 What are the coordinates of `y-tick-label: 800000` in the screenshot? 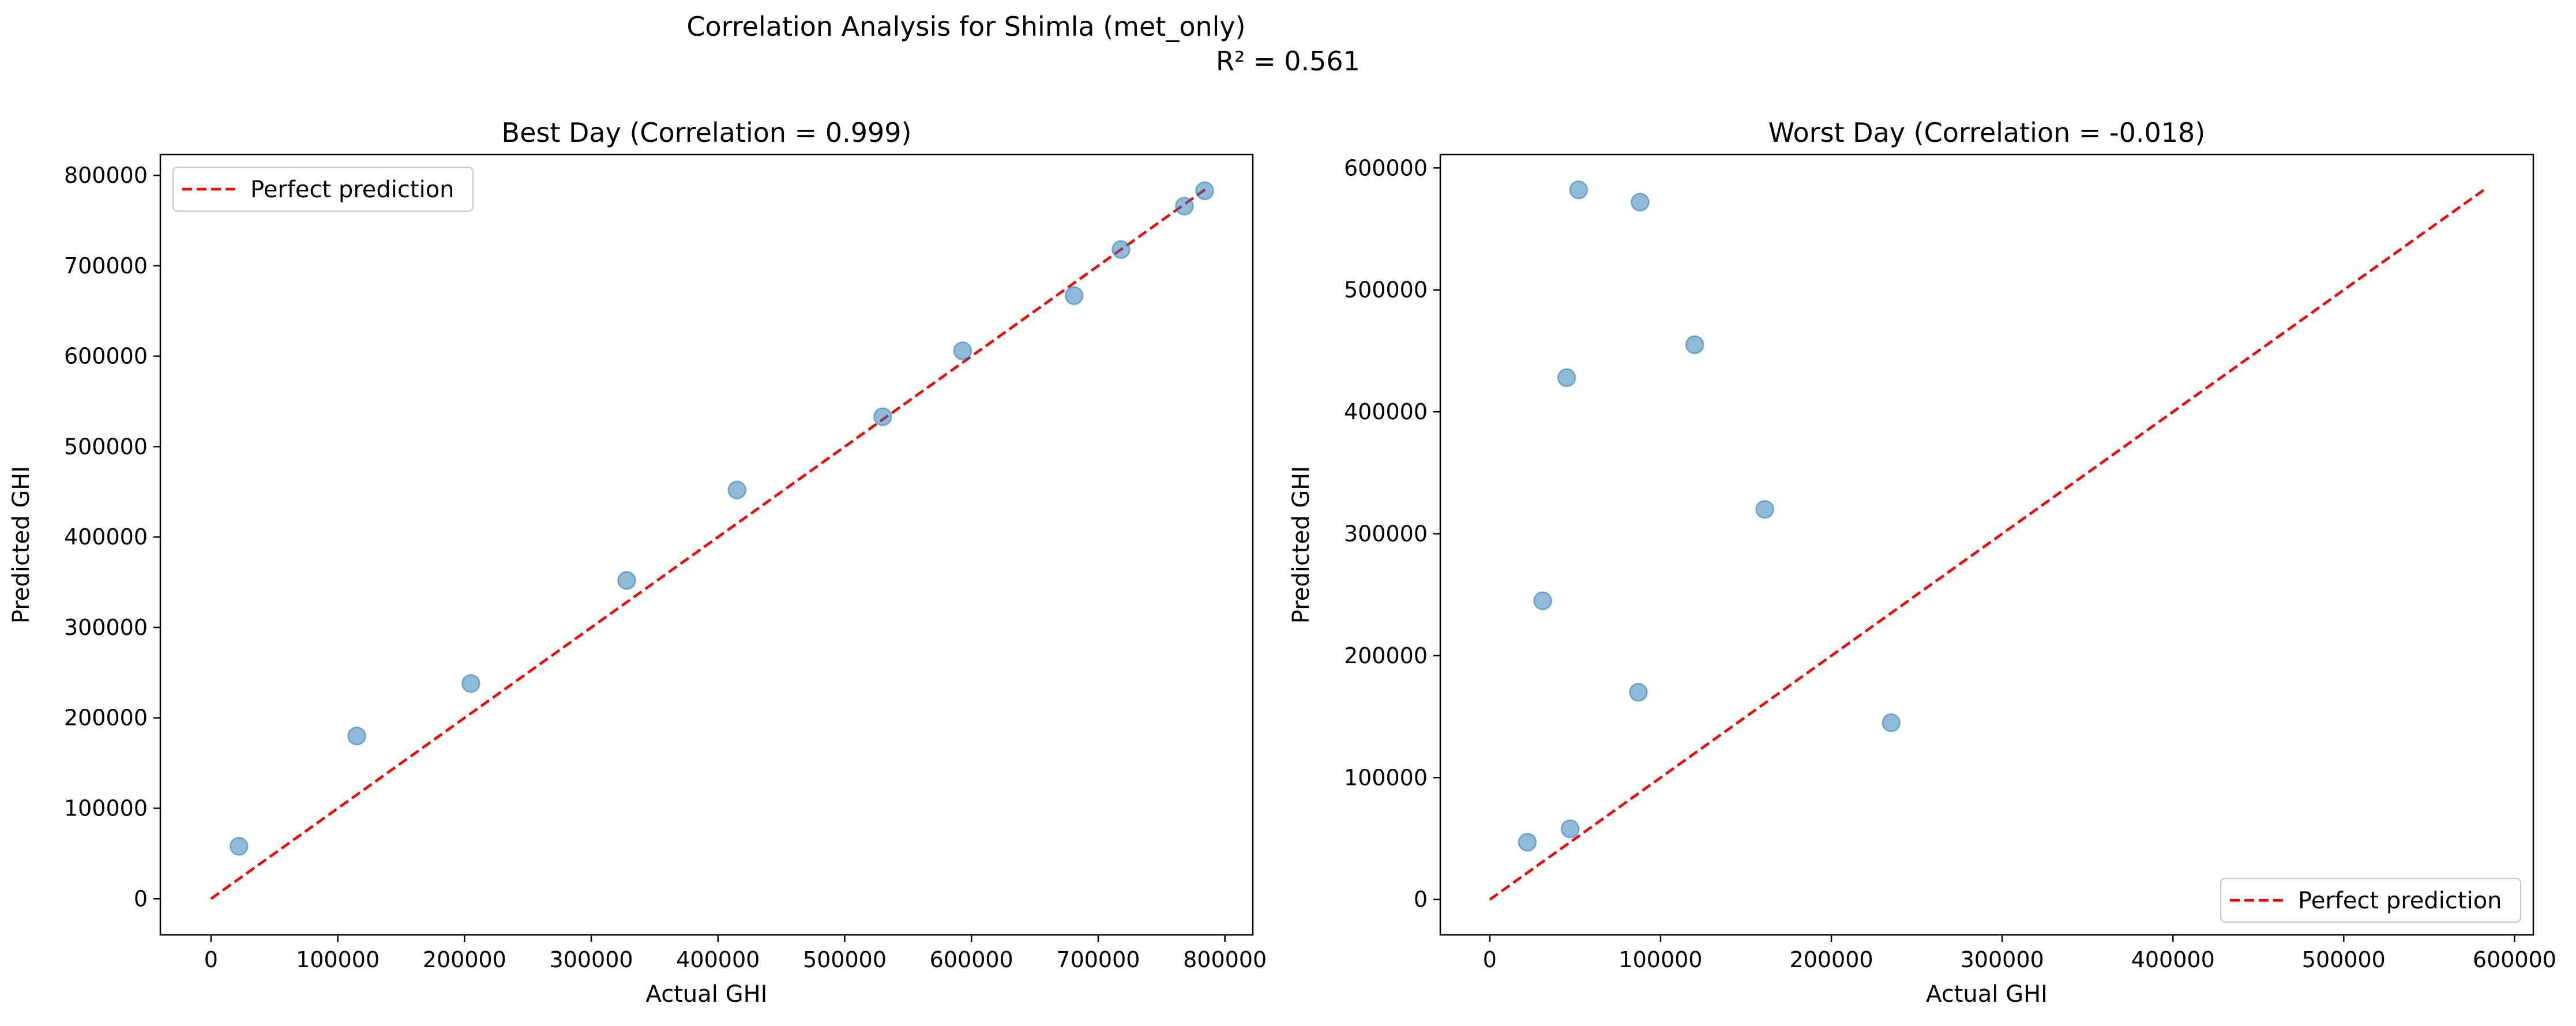 It's located at (106, 175).